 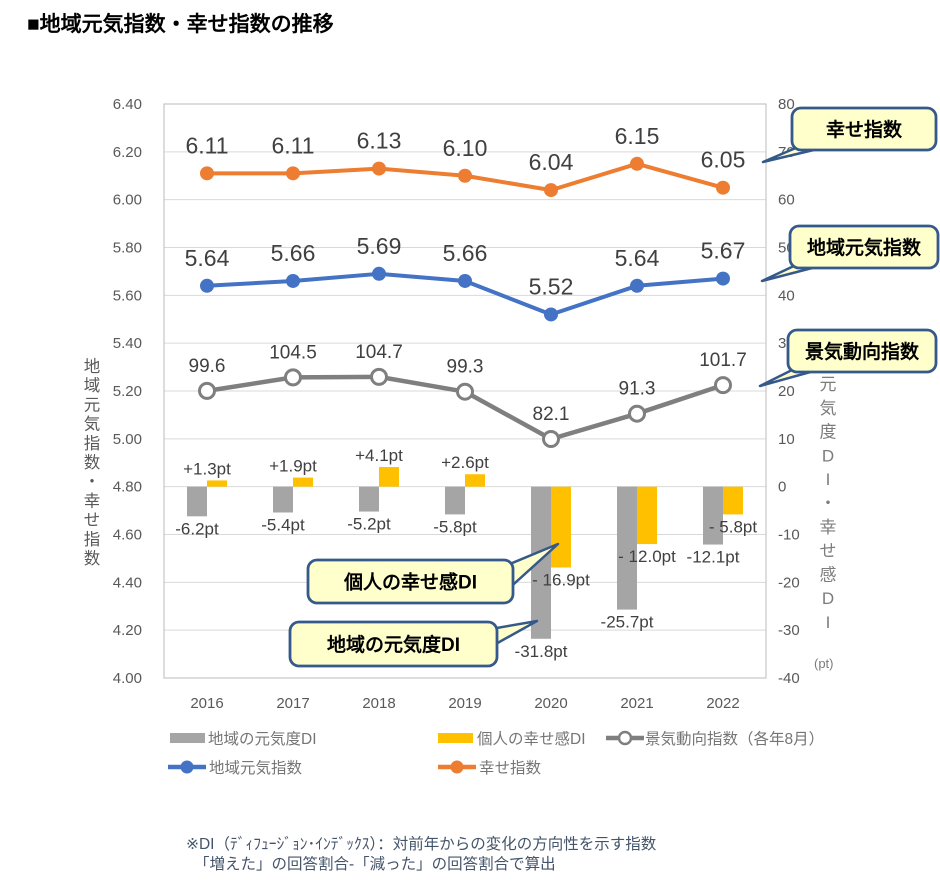 I want to click on shiawase-shisu-value-label: 6.15, so click(x=637, y=136).